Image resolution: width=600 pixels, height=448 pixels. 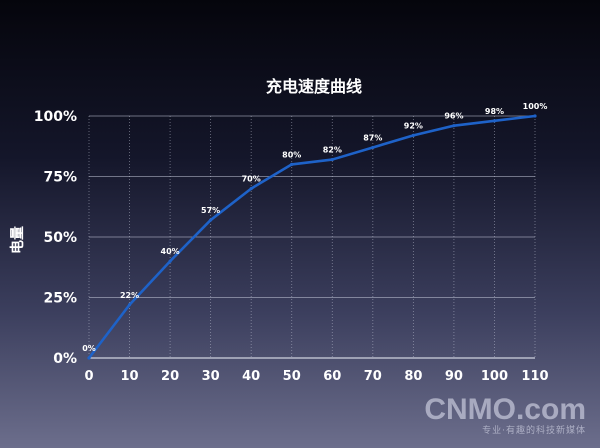 I want to click on data-label: 80%, so click(x=291, y=154).